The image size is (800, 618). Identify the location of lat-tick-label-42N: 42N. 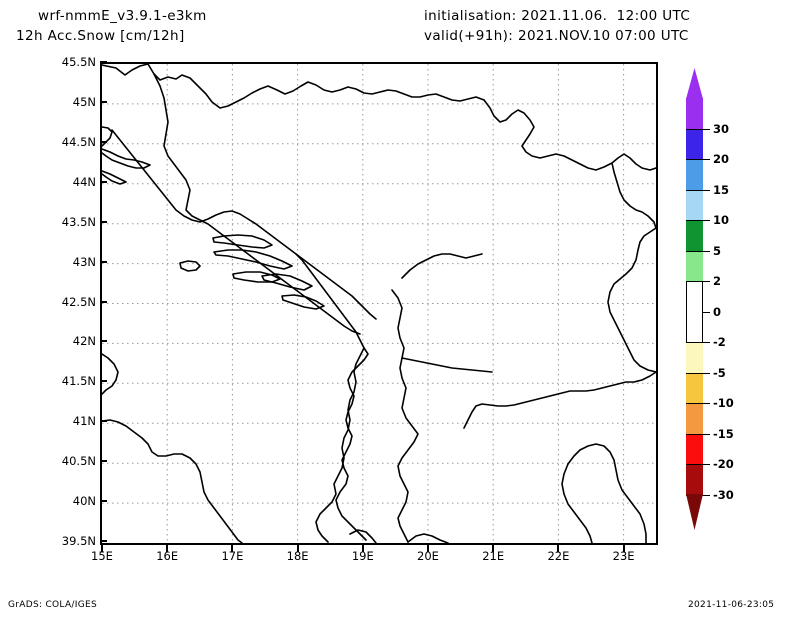
(84, 341).